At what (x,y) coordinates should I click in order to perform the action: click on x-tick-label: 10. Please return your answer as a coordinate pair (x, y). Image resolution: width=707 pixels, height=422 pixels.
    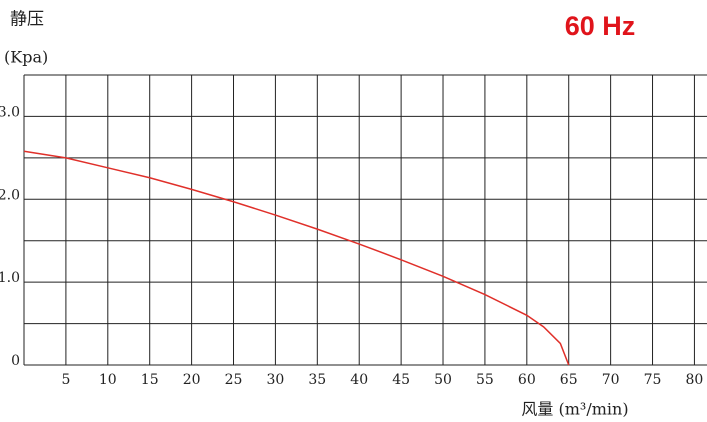
    Looking at the image, I should click on (108, 380).